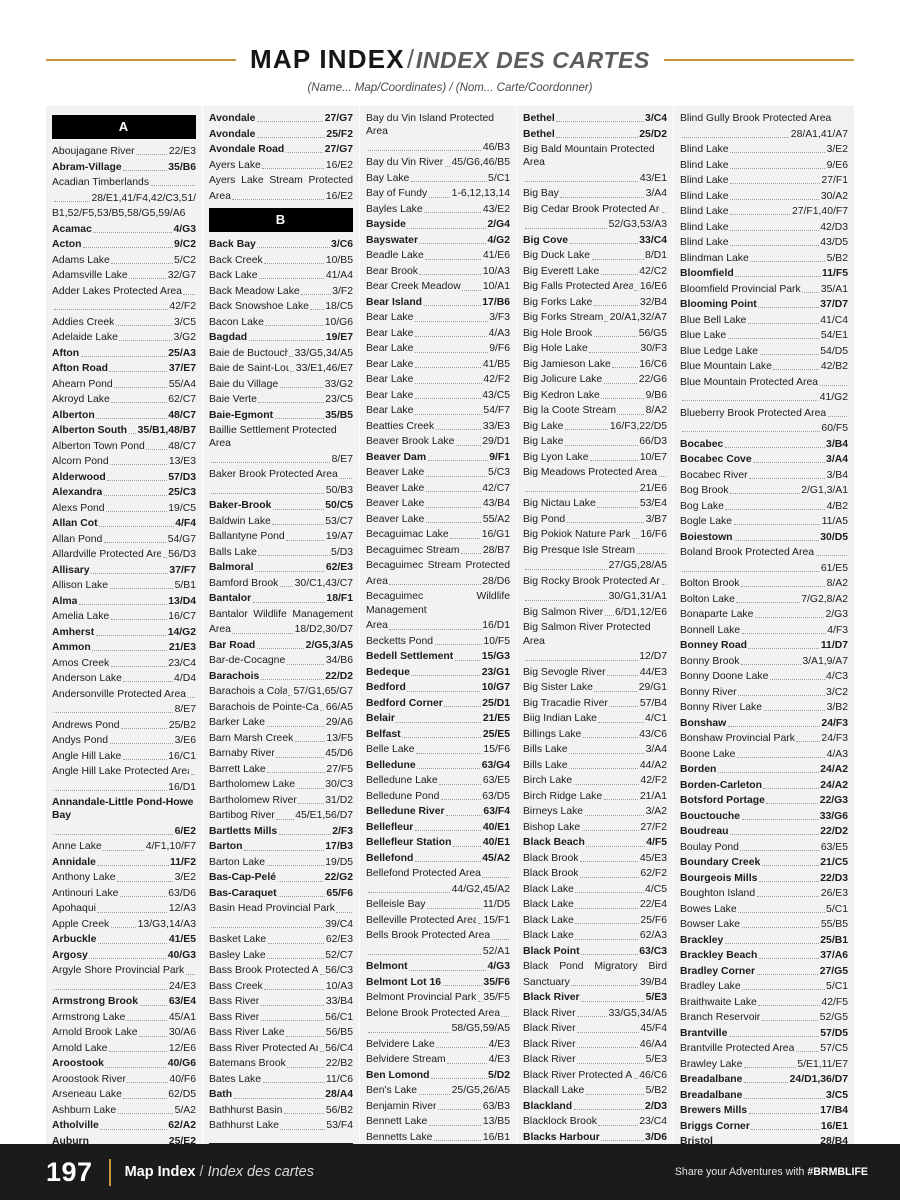  Describe the element at coordinates (546, 982) in the screenshot. I see `index-entry-name: Sanctuary` at that location.